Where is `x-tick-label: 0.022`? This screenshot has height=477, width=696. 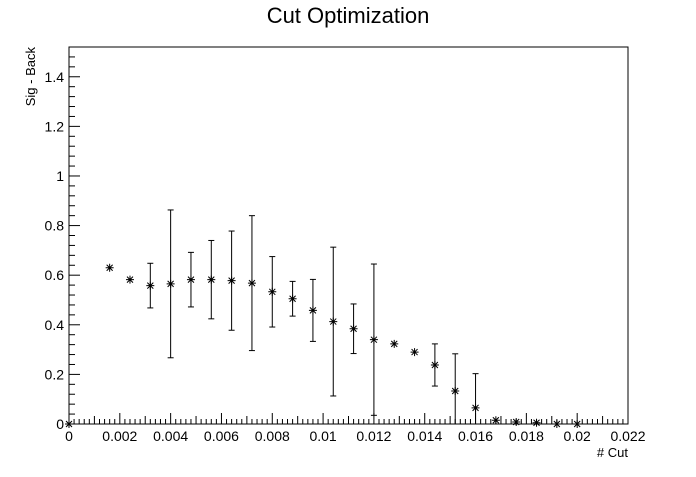 x-tick-label: 0.022 is located at coordinates (627, 436).